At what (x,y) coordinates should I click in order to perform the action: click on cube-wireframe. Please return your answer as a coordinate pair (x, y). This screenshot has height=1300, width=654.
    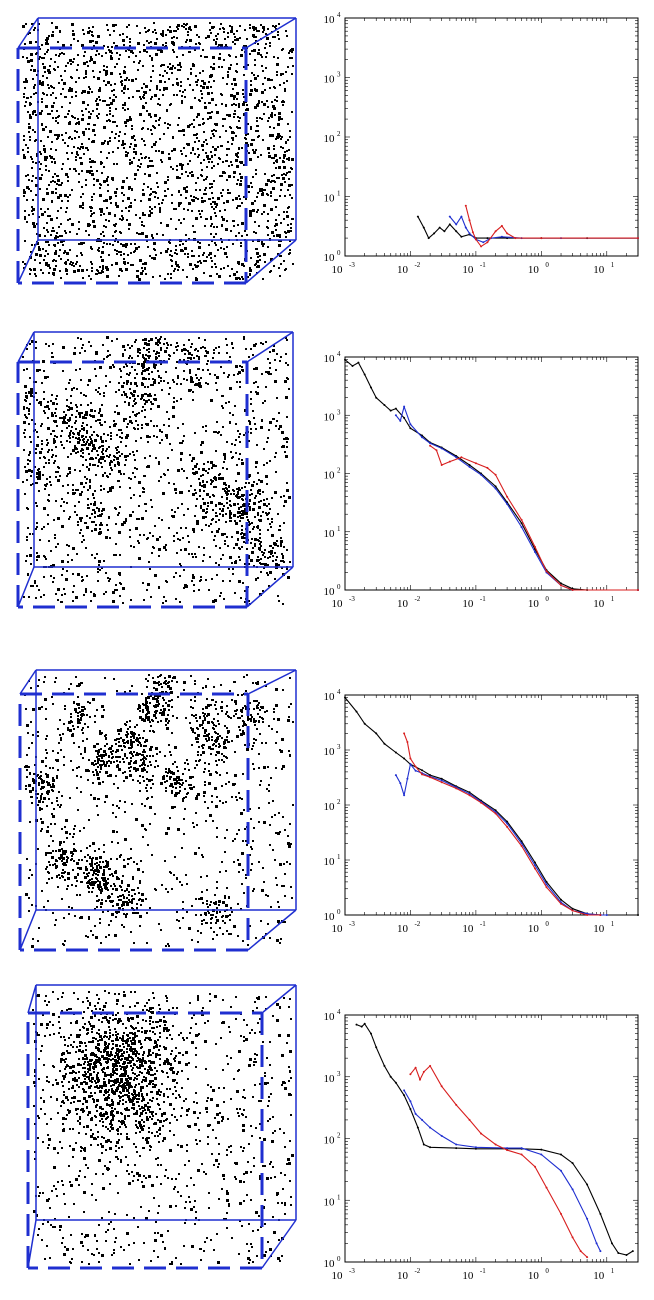
    Looking at the image, I should click on (155, 469).